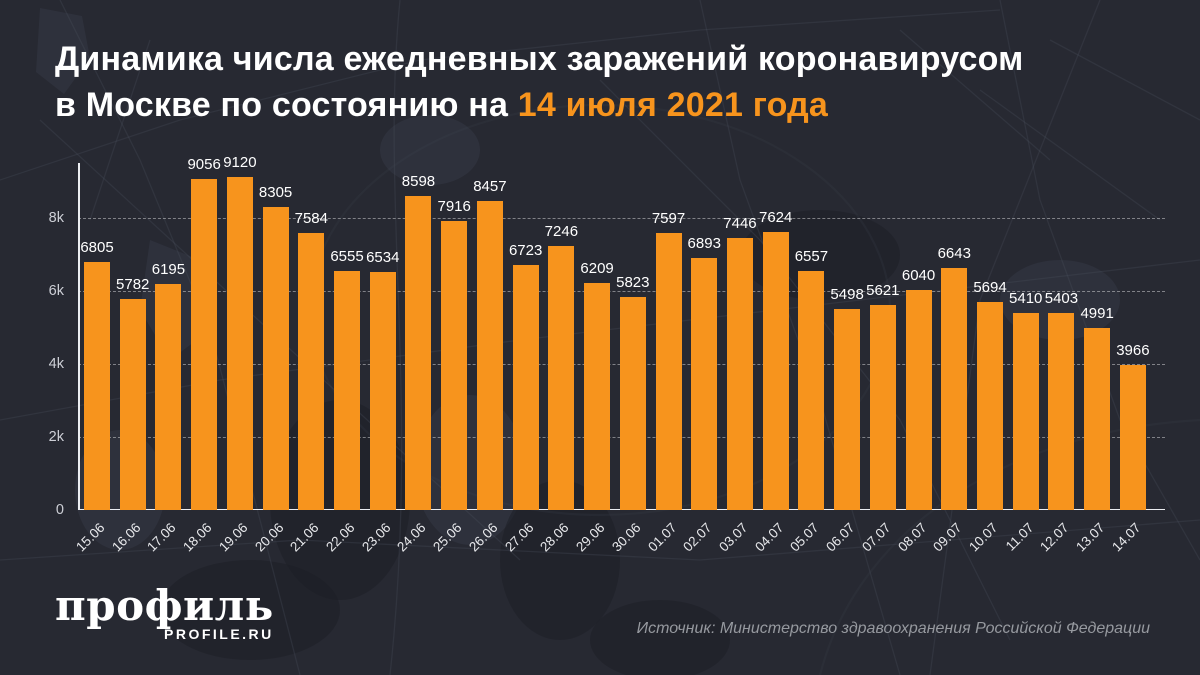 The height and width of the screenshot is (675, 1200). What do you see at coordinates (56, 364) in the screenshot?
I see `y-axis-tick-label: 4k` at bounding box center [56, 364].